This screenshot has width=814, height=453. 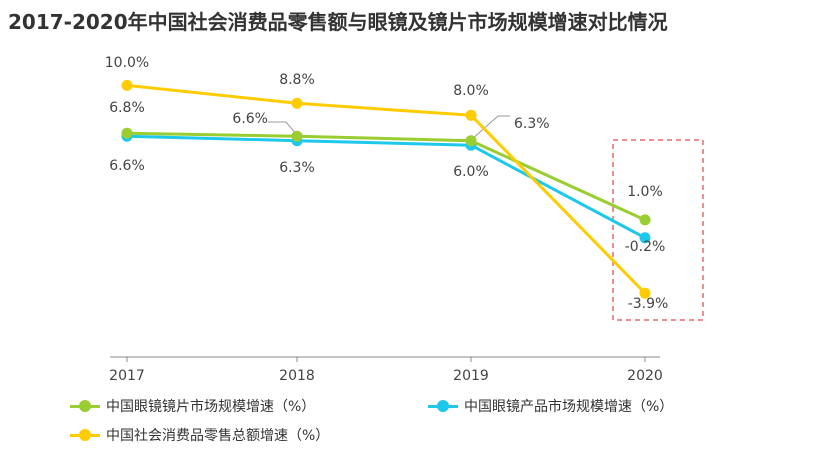 I want to click on leader-line-2018-lens, so click(x=283, y=128).